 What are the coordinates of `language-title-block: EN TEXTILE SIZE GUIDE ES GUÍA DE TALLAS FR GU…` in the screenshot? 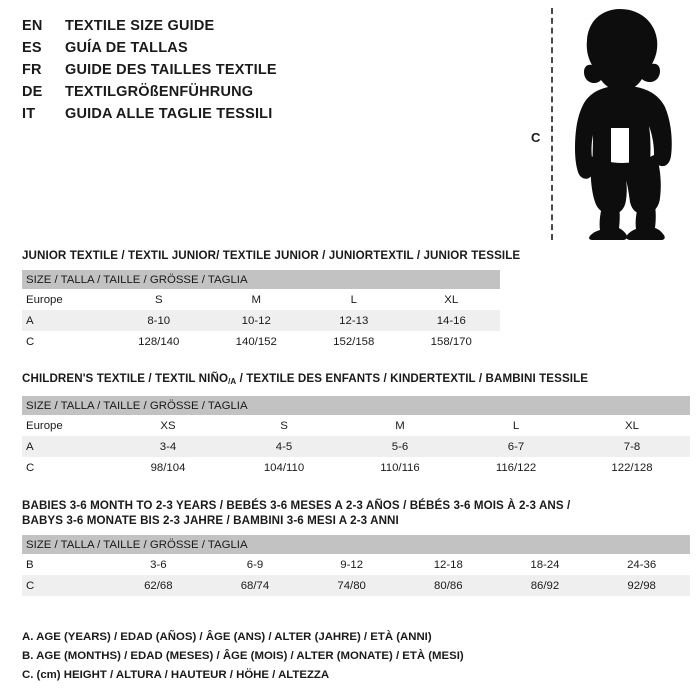 It's located at (262, 73).